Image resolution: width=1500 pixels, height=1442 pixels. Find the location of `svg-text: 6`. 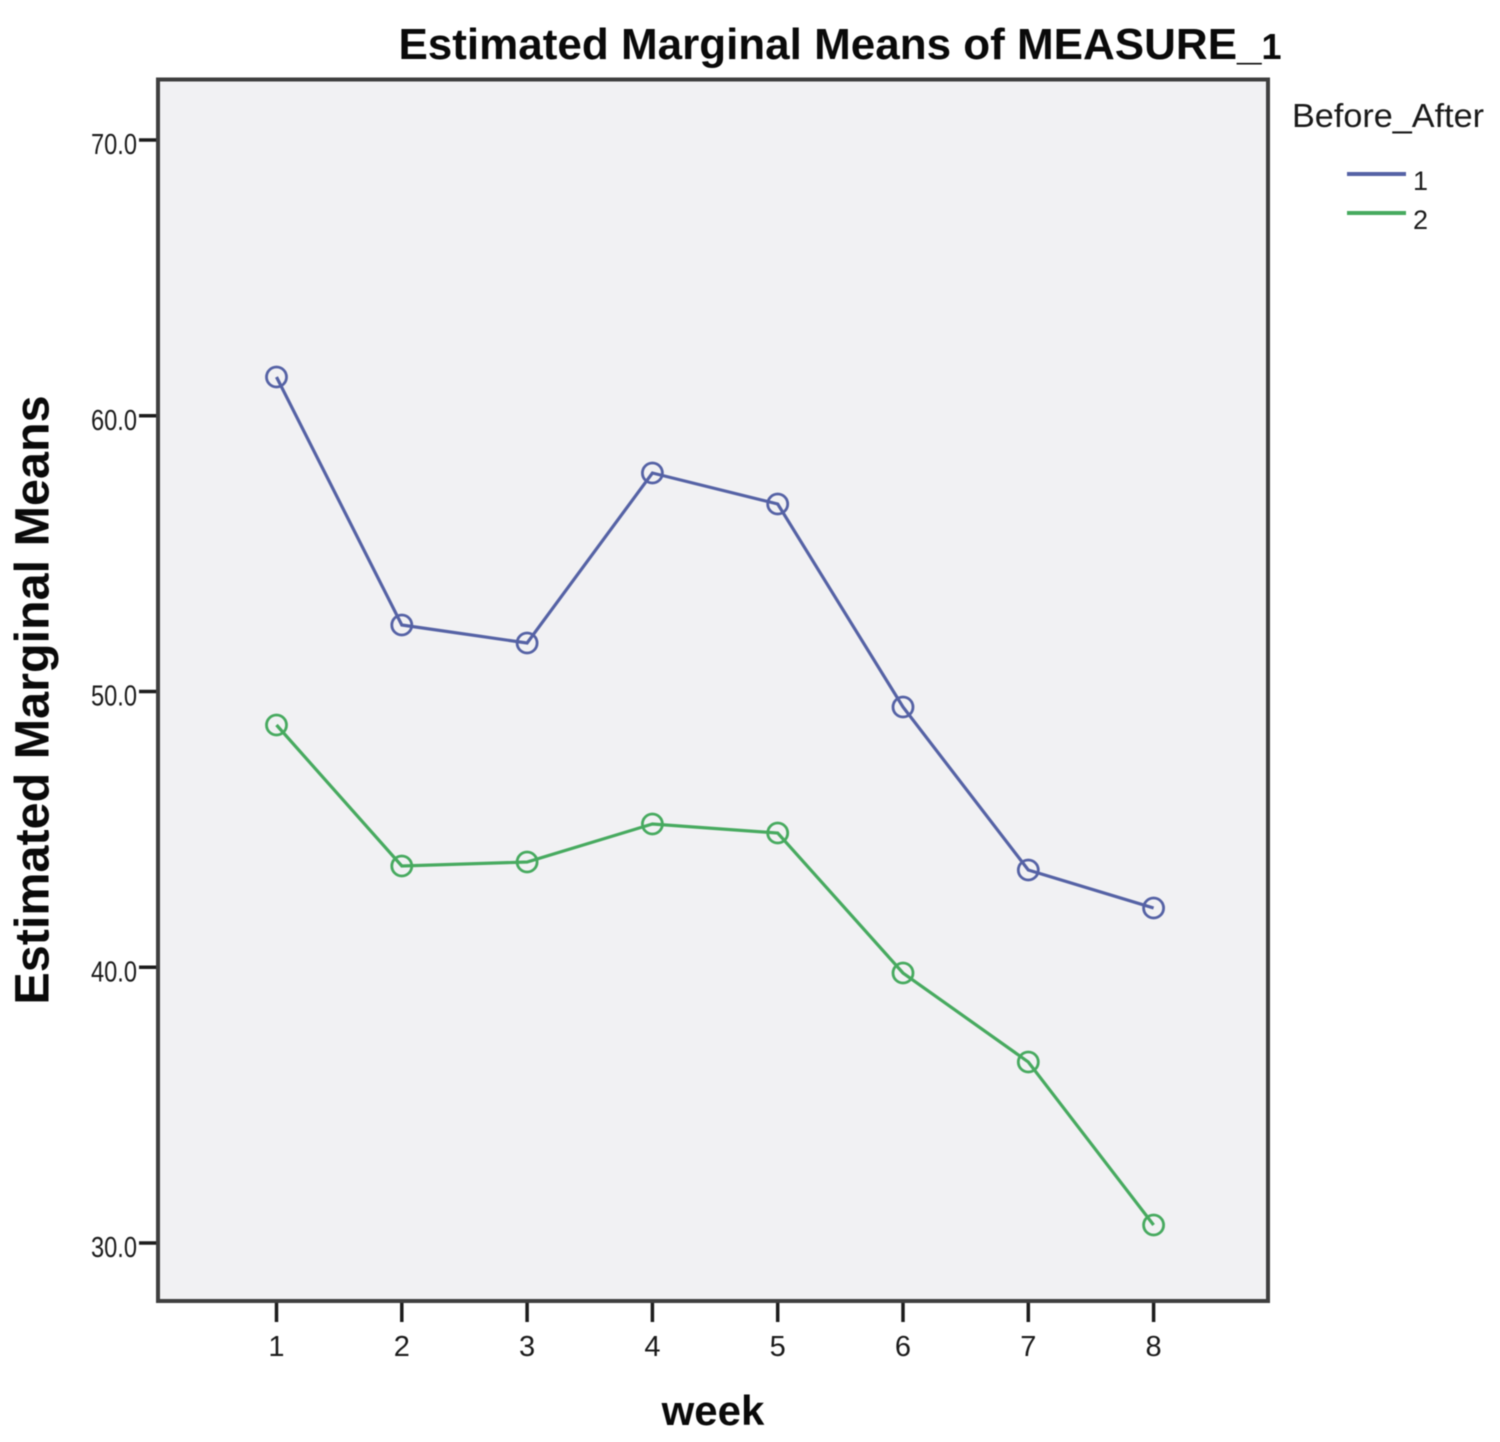

svg-text: 6 is located at coordinates (903, 1347).